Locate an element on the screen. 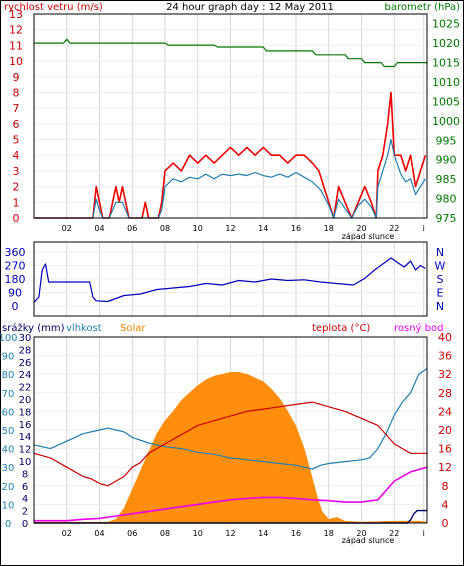 The width and height of the screenshot is (464, 566). series-avg is located at coordinates (230, 178).